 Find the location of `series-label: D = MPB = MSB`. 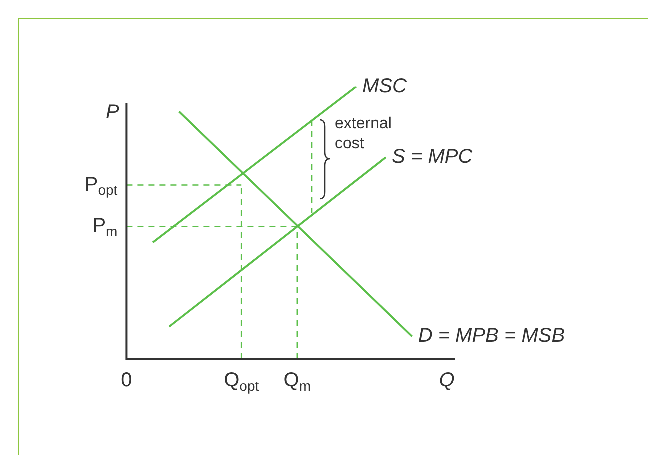

series-label: D = MPB = MSB is located at coordinates (492, 336).